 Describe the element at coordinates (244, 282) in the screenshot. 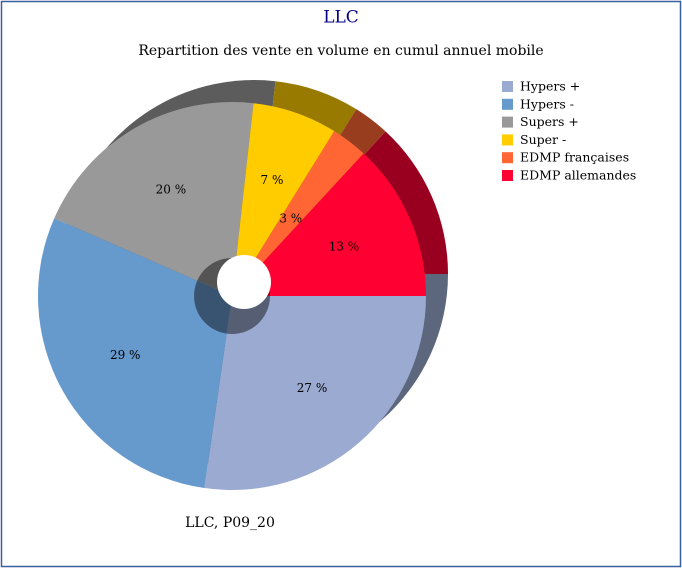

I see `hole` at that location.